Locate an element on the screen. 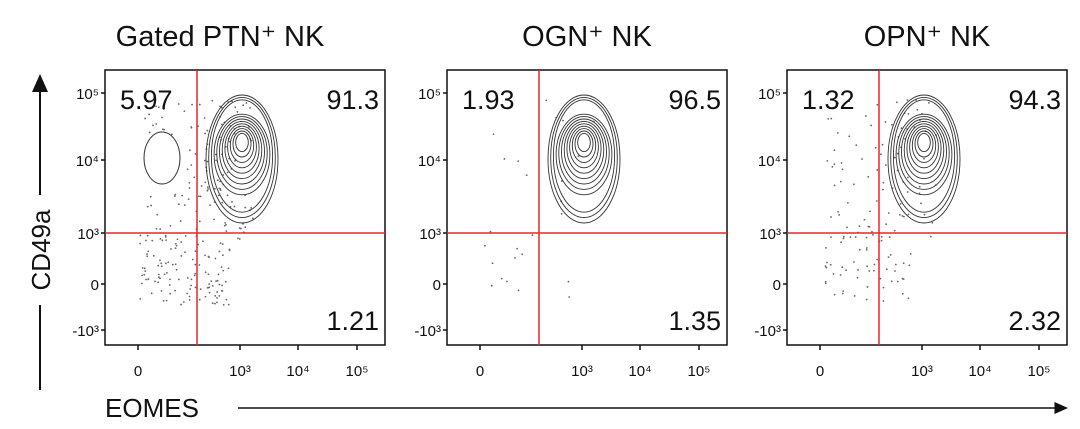 Image resolution: width=1080 pixels, height=429 pixels. y-axis-label: CD49a is located at coordinates (41, 249).